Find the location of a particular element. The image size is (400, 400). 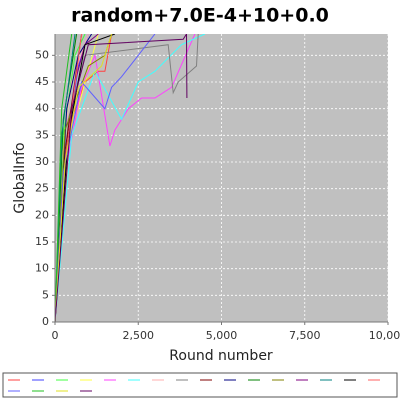

y-tick-label: 0 is located at coordinates (45, 321).